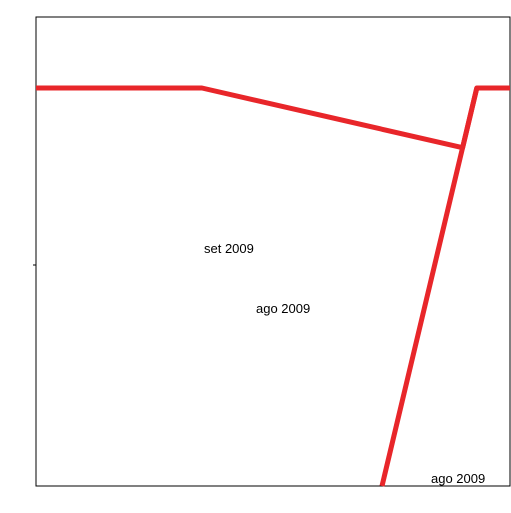 This screenshot has height=513, width=511. What do you see at coordinates (283, 308) in the screenshot?
I see `annotation-label-ago-2009: ago 2009` at bounding box center [283, 308].